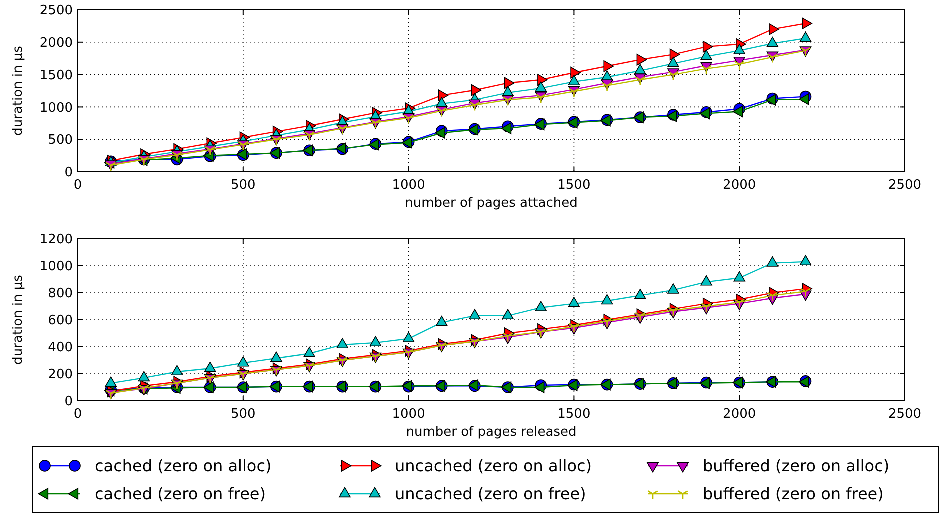 This screenshot has height=516, width=944. I want to click on y-tick-label: 2000, so click(56, 43).